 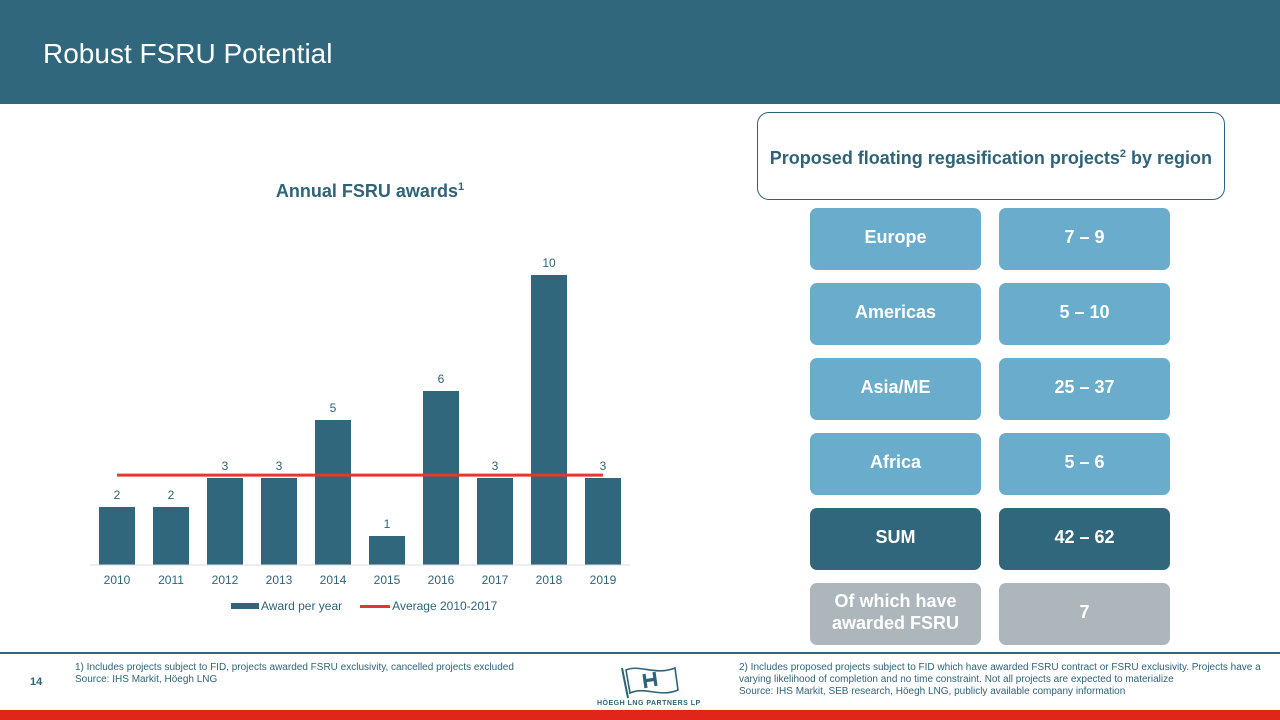 I want to click on region-name-asia-me: Asia/ME, so click(x=895, y=389).